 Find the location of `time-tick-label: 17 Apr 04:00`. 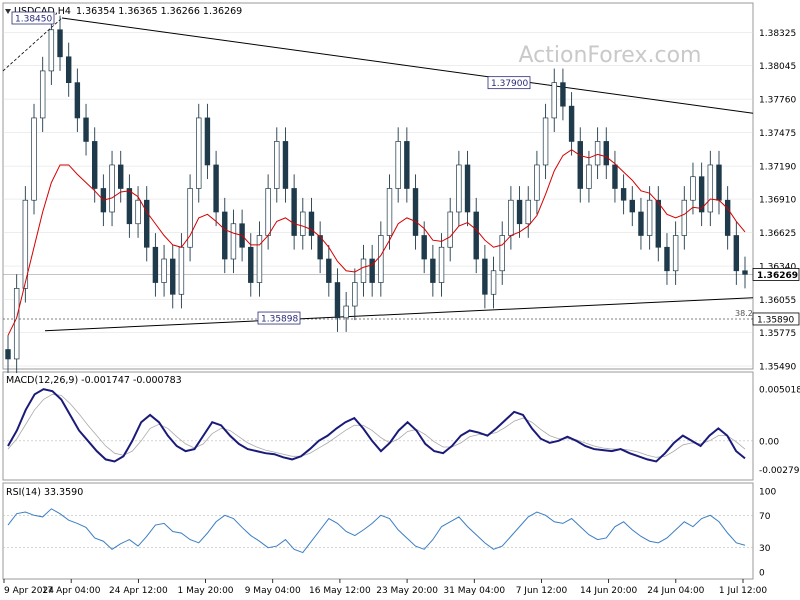

time-tick-label: 17 Apr 04:00 is located at coordinates (71, 591).